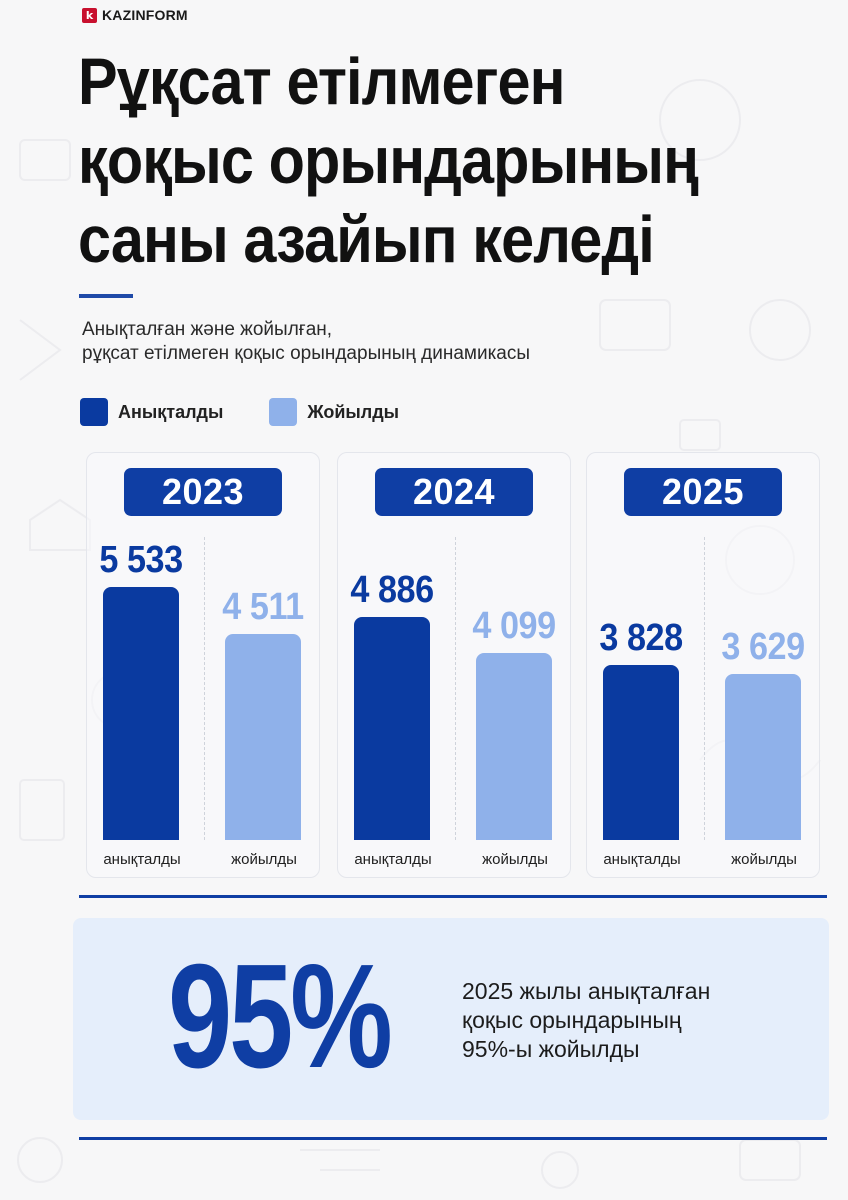 Image resolution: width=848 pixels, height=1200 pixels. What do you see at coordinates (392, 590) in the screenshot?
I see `bar-value-found-2024: 4 886` at bounding box center [392, 590].